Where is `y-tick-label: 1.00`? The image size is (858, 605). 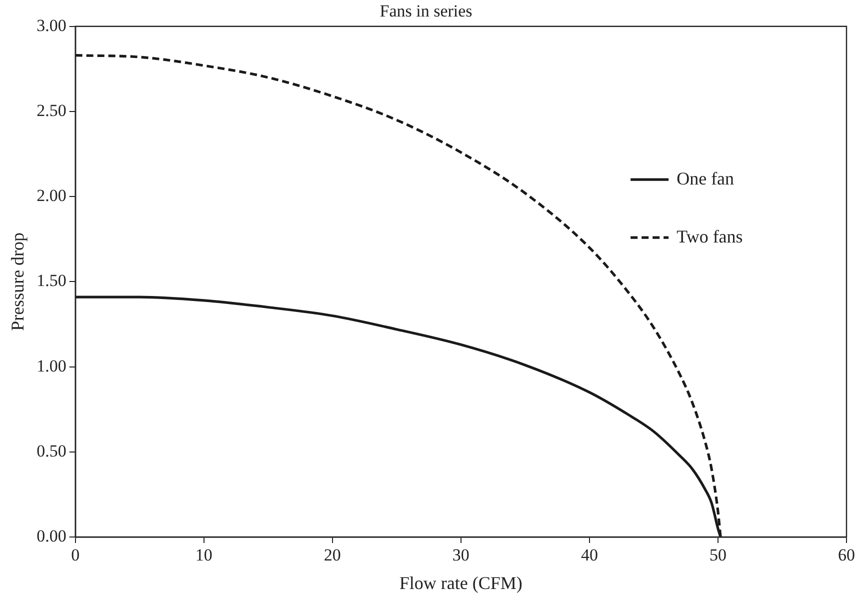
y-tick-label: 1.00 is located at coordinates (51, 366).